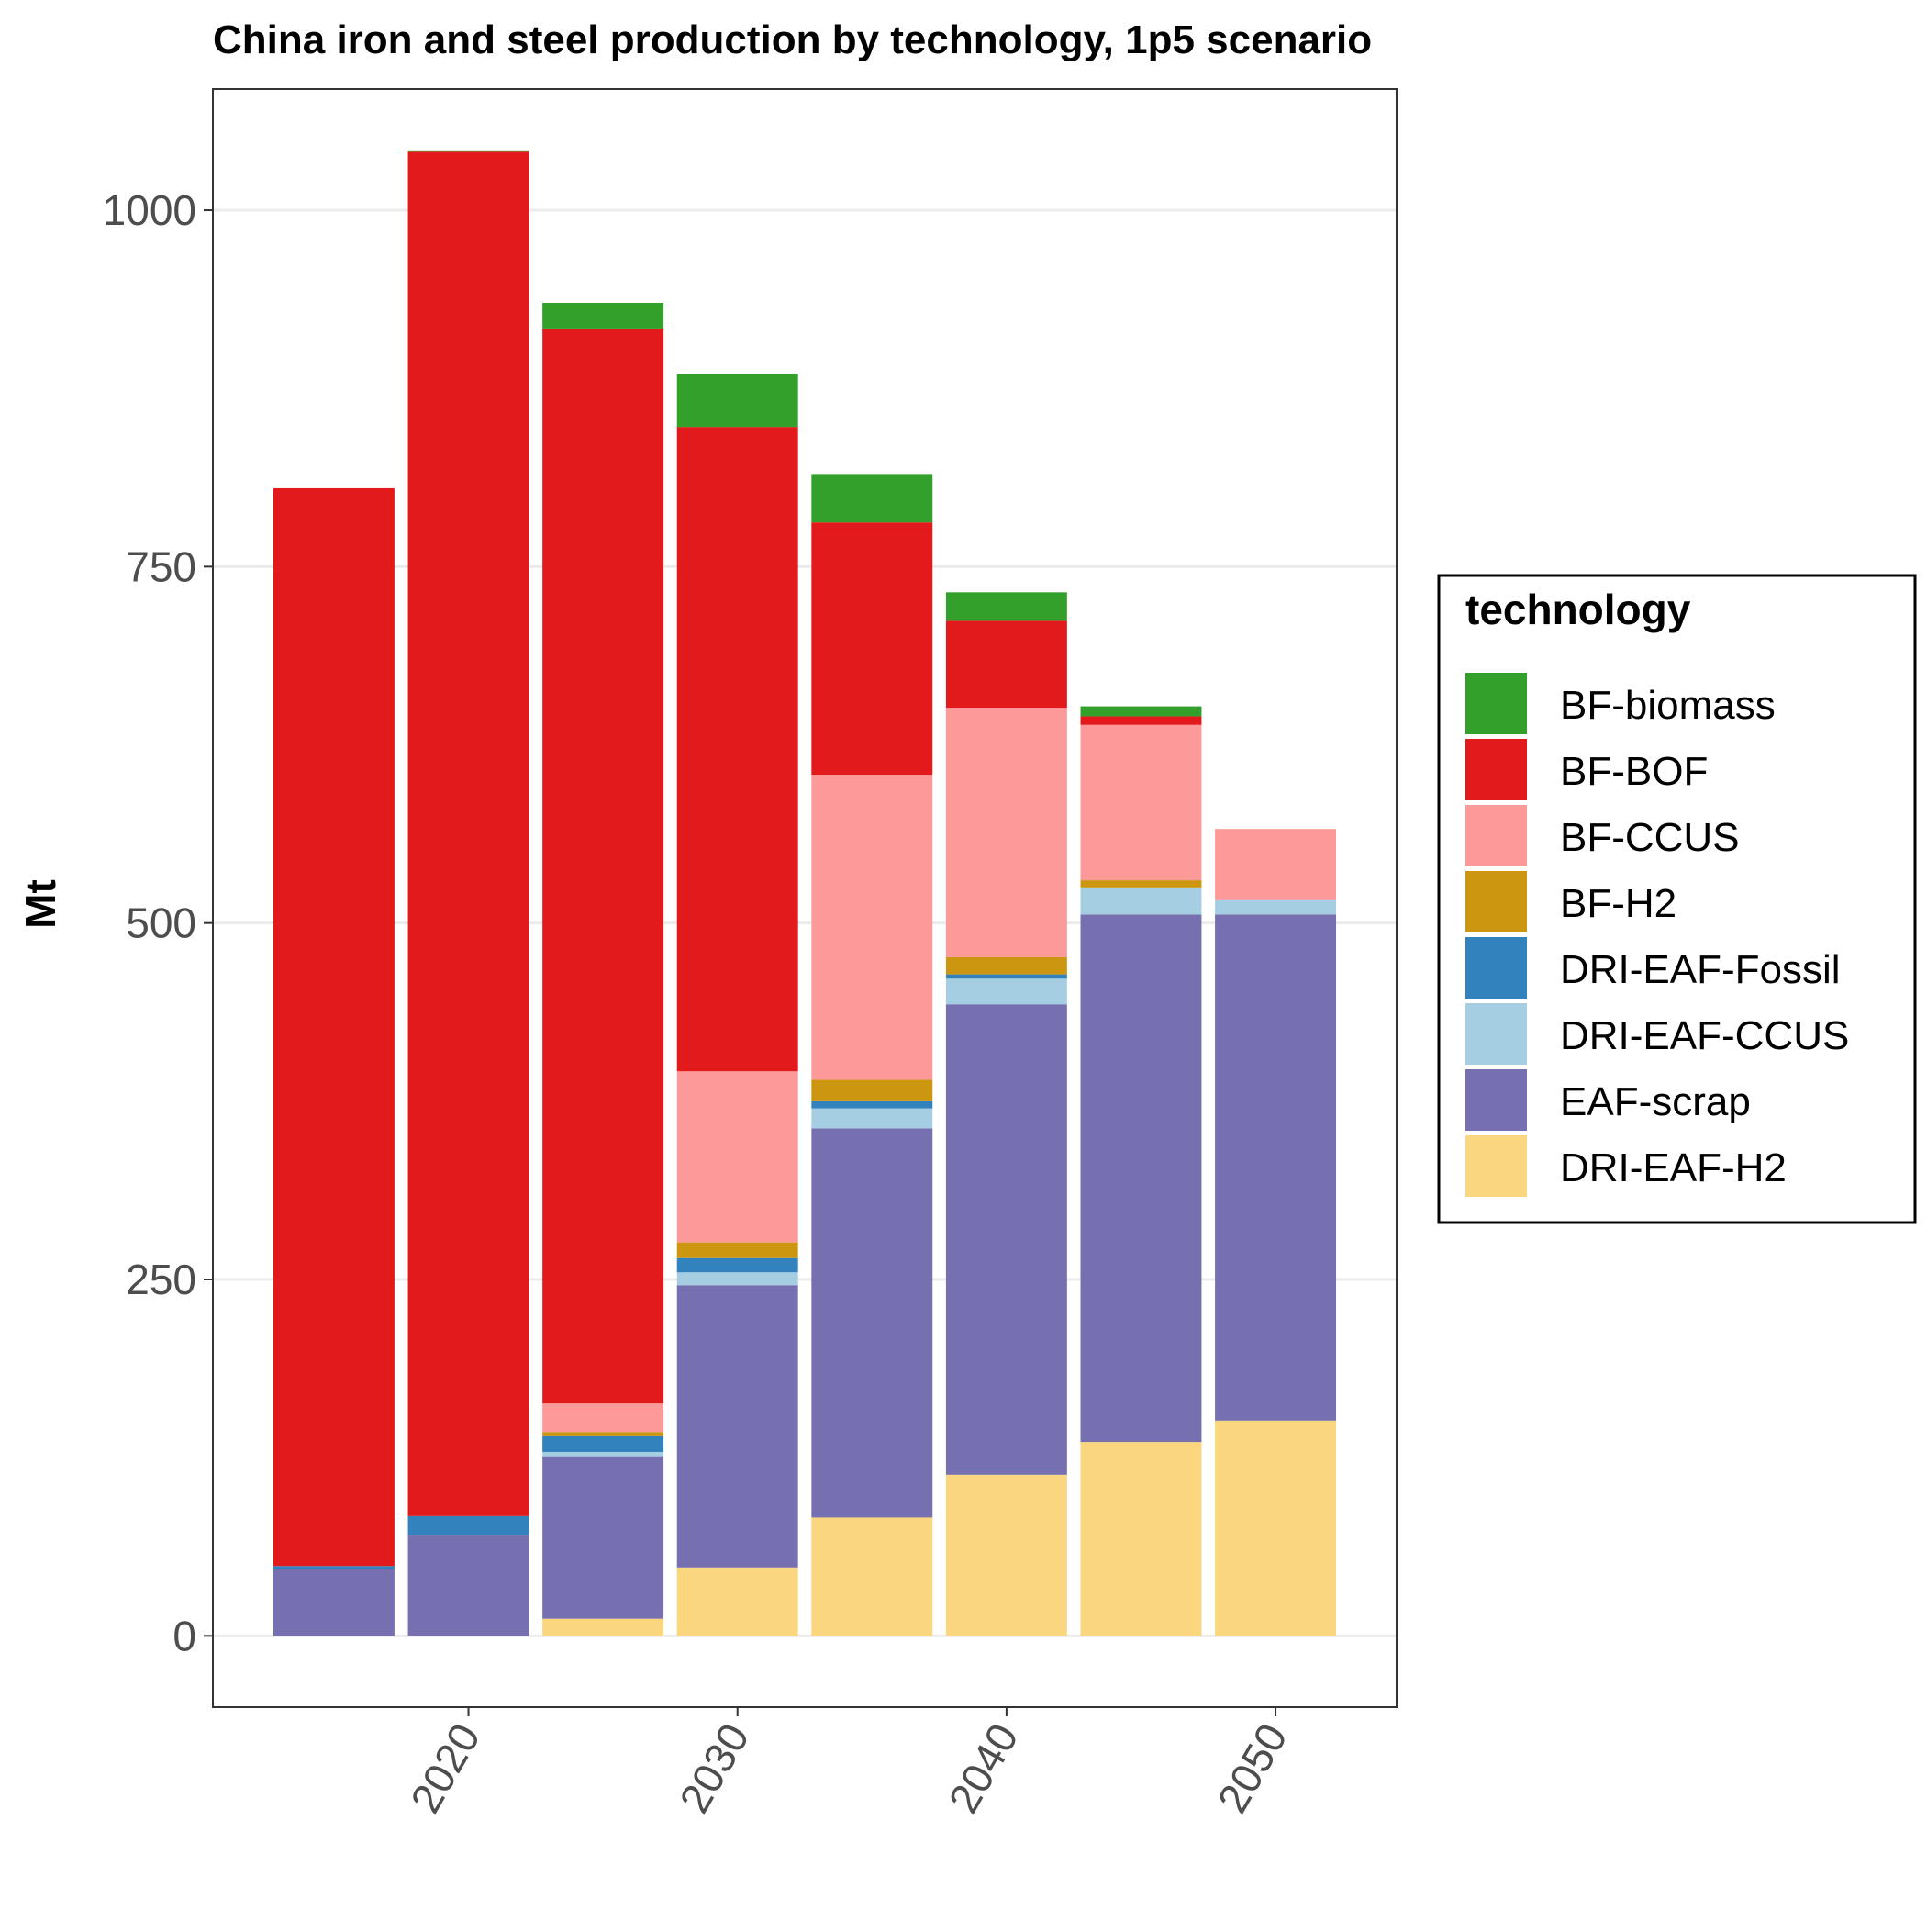 The image size is (1927, 1932). I want to click on bar-eaf-scrap-2050, so click(1276, 1167).